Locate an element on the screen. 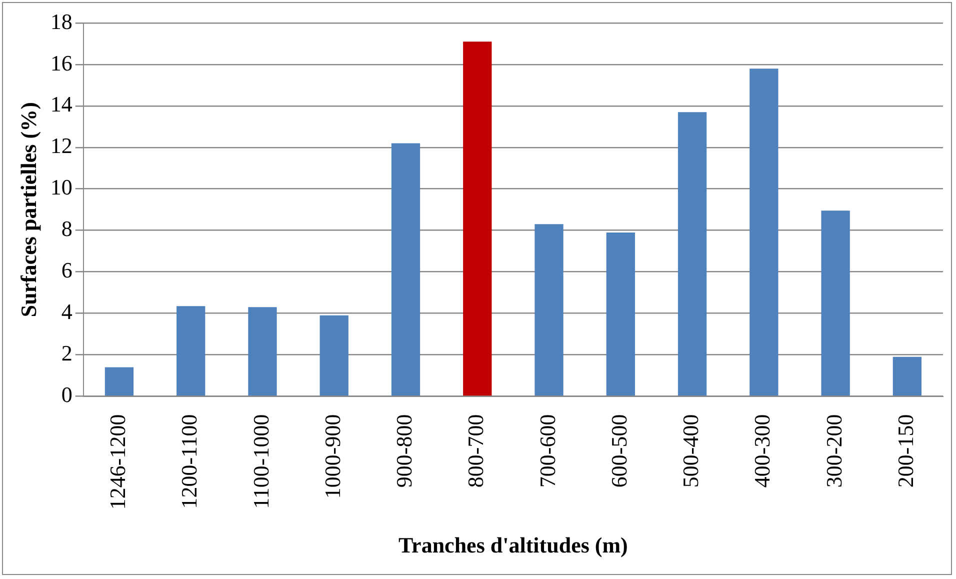 The width and height of the screenshot is (956, 579). x-tick-label: 200-150 is located at coordinates (905, 451).